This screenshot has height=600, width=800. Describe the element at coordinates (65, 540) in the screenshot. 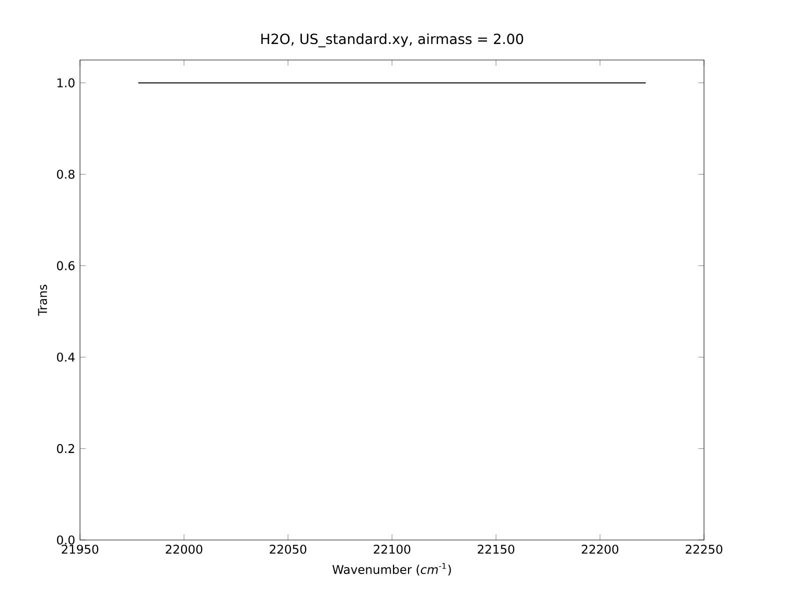

I see `y-tick-label: 0.0` at that location.